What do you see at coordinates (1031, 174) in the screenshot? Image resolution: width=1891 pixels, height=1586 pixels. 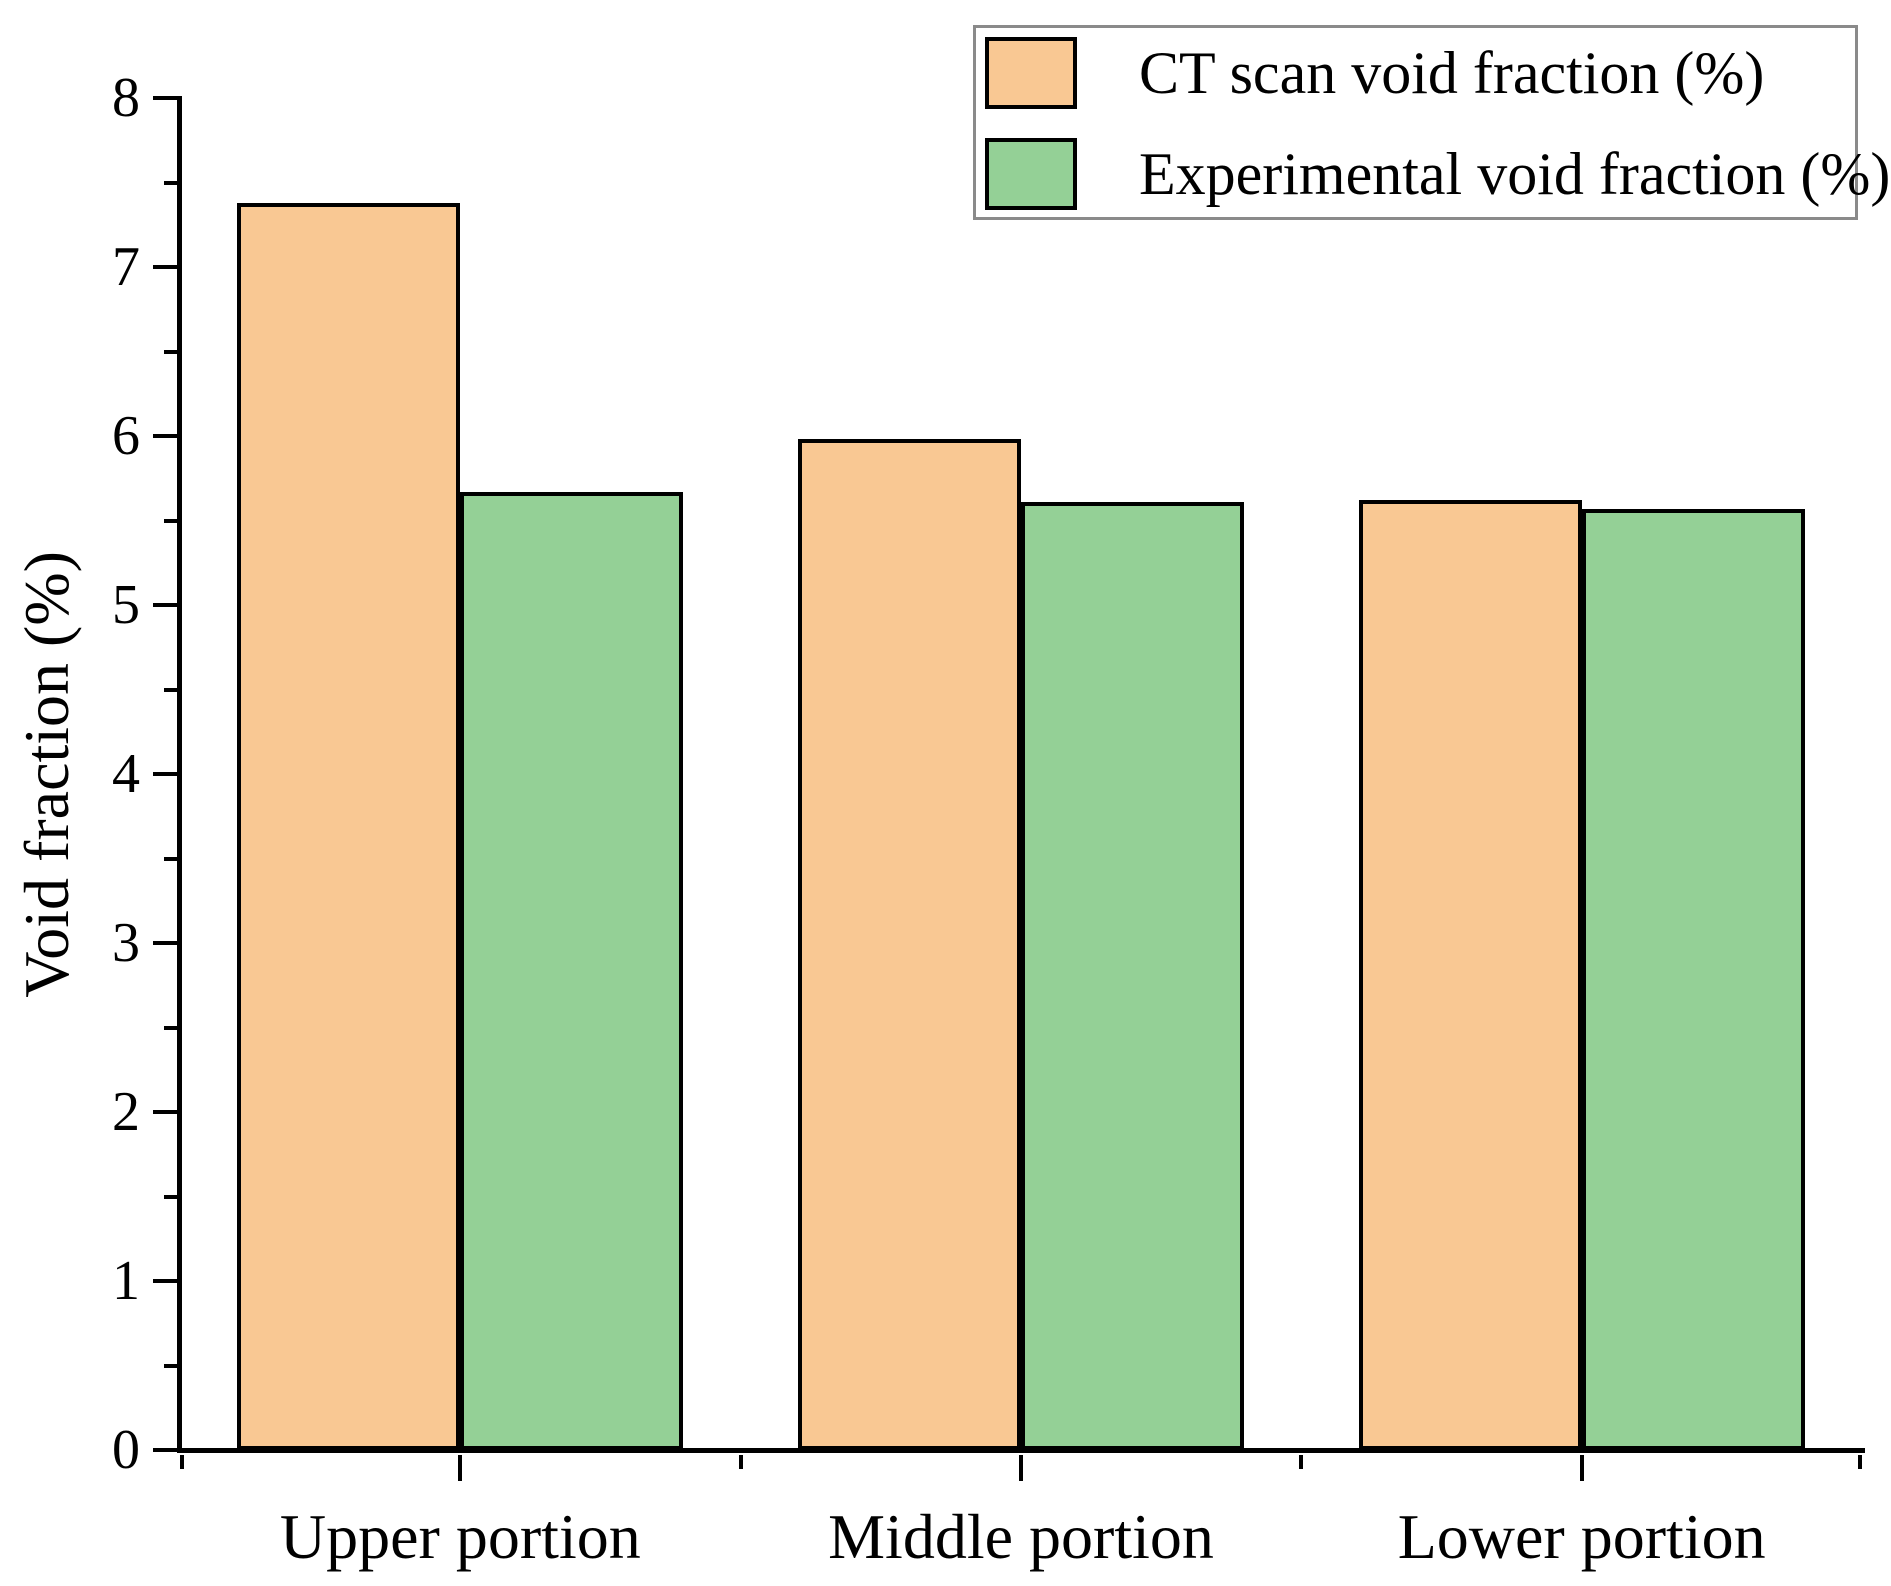 I see `legend-swatch-experimental` at bounding box center [1031, 174].